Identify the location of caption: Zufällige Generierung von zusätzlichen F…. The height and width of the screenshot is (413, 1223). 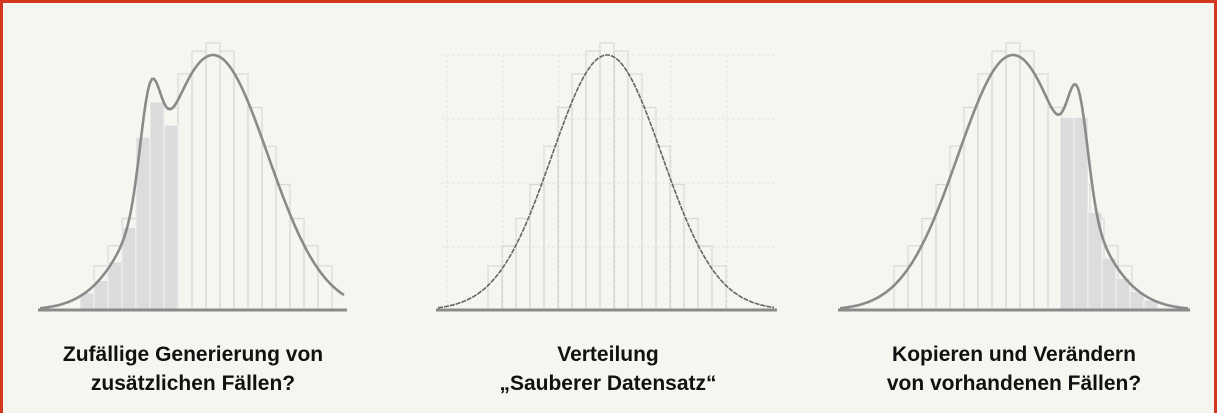
(193, 369).